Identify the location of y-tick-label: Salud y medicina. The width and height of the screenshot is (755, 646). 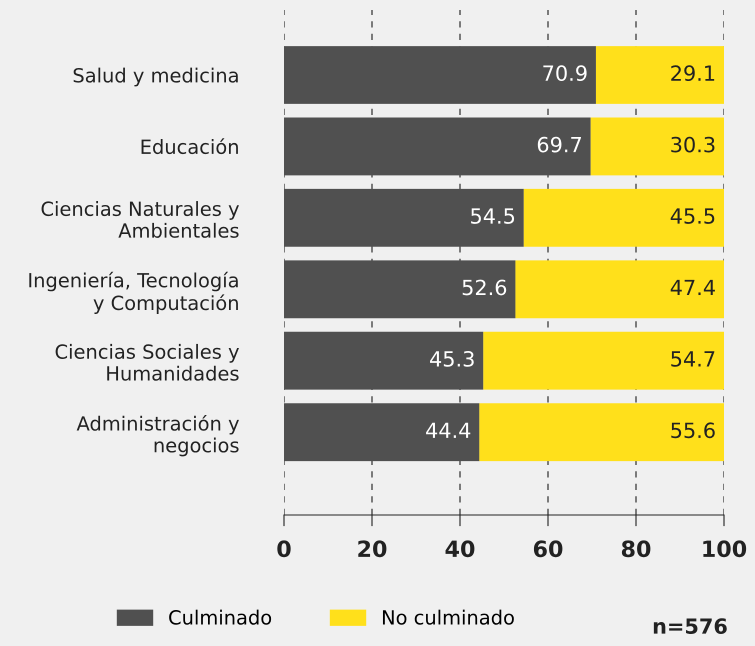
(156, 77).